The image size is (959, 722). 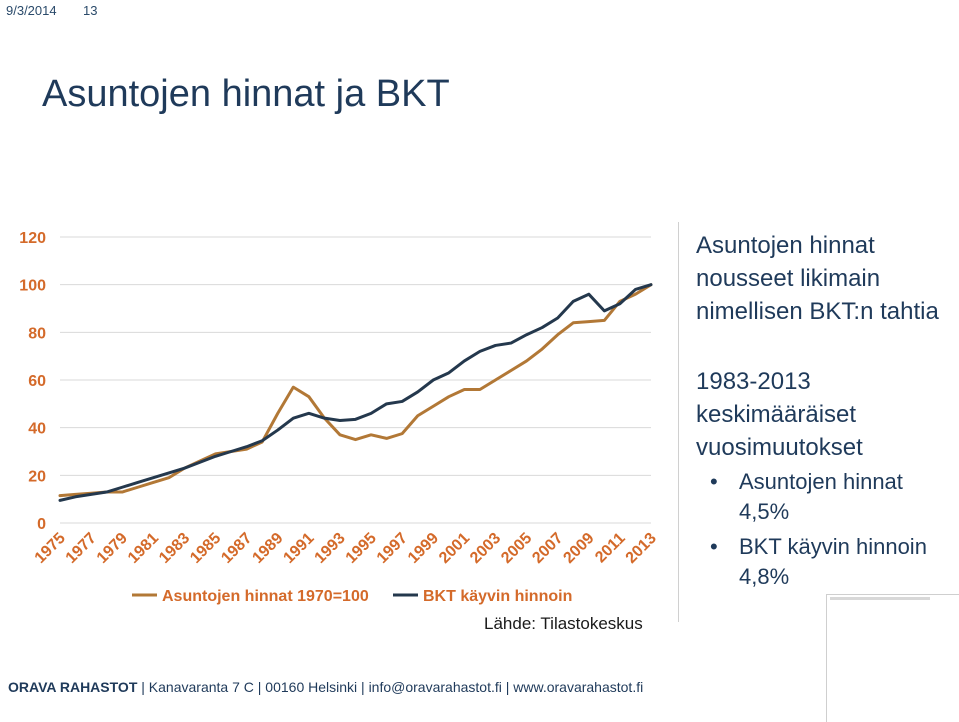 I want to click on slide-title: Asuntojen hinnat ja BKT, so click(x=246, y=94).